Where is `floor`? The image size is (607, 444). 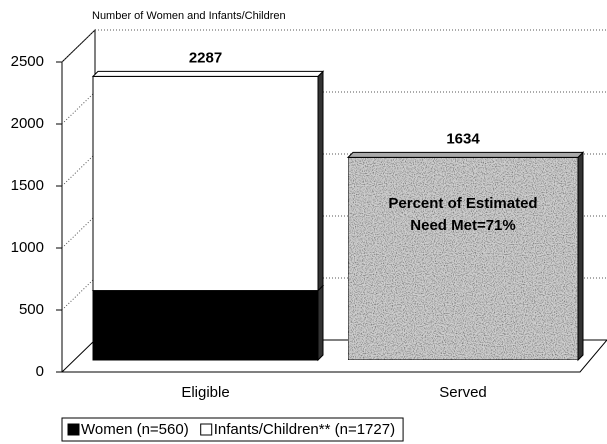
floor is located at coordinates (333, 356).